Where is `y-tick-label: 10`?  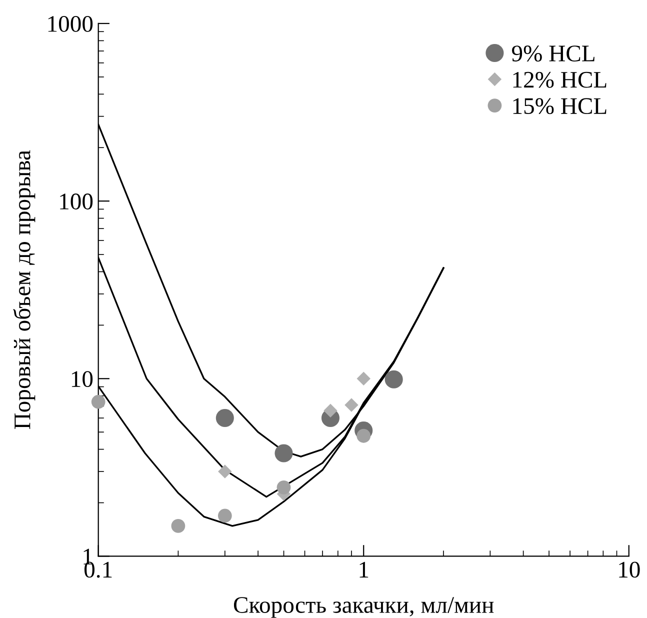 y-tick-label: 10 is located at coordinates (82, 379).